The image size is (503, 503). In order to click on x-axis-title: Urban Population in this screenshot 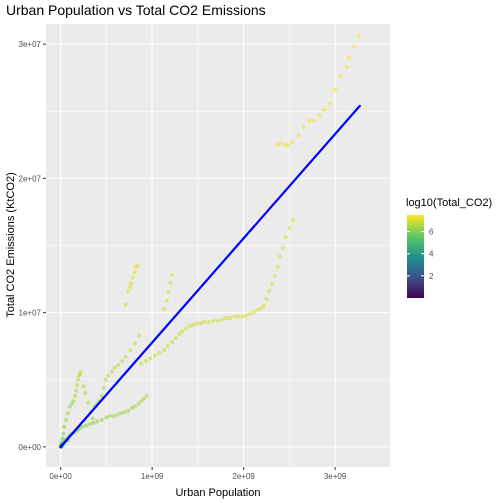, I will do `click(217, 493)`.